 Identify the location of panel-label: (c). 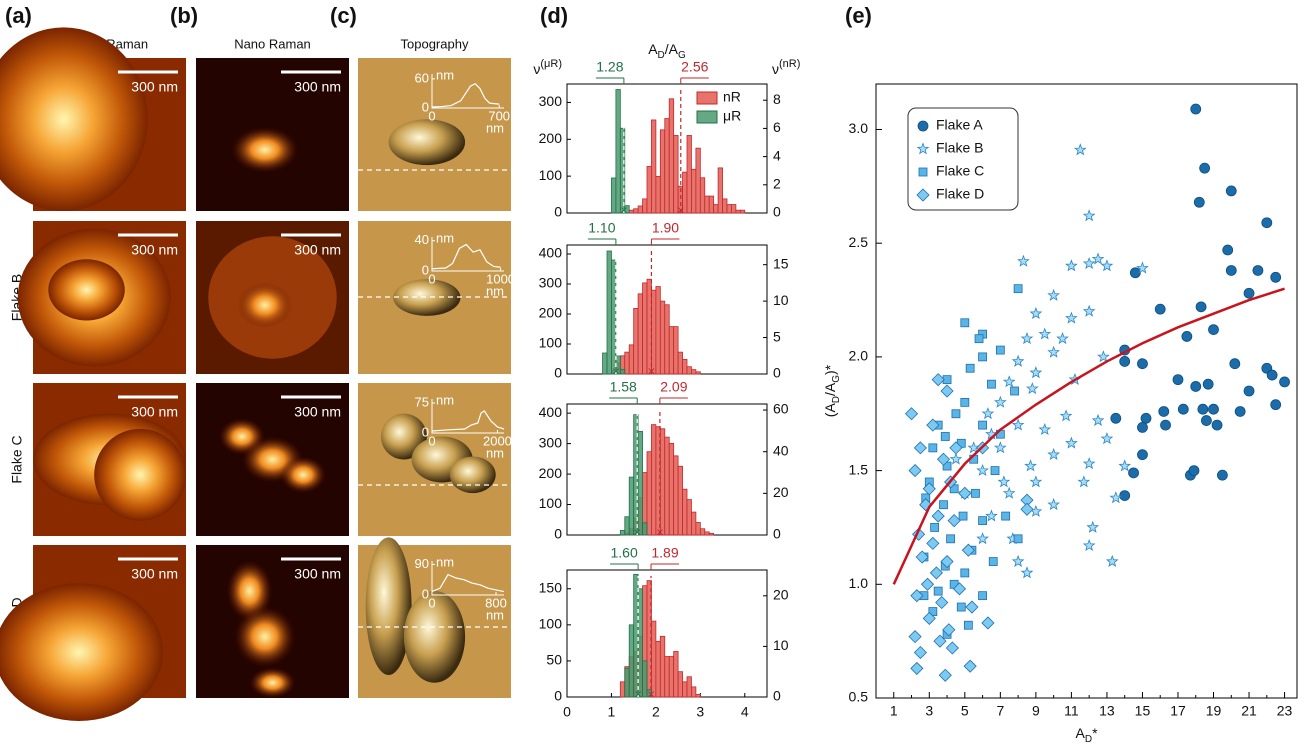
(343, 15).